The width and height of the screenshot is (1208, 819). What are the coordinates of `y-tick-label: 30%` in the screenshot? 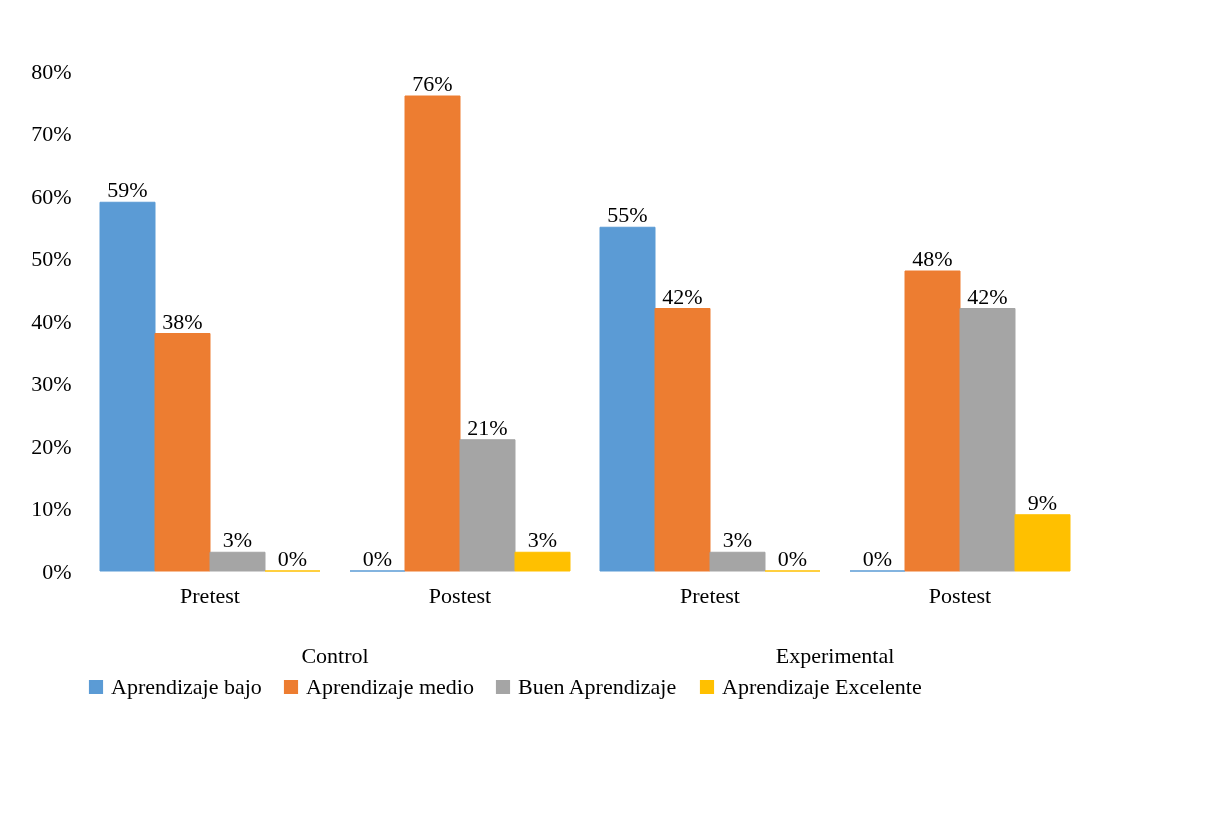 It's located at (51, 383).